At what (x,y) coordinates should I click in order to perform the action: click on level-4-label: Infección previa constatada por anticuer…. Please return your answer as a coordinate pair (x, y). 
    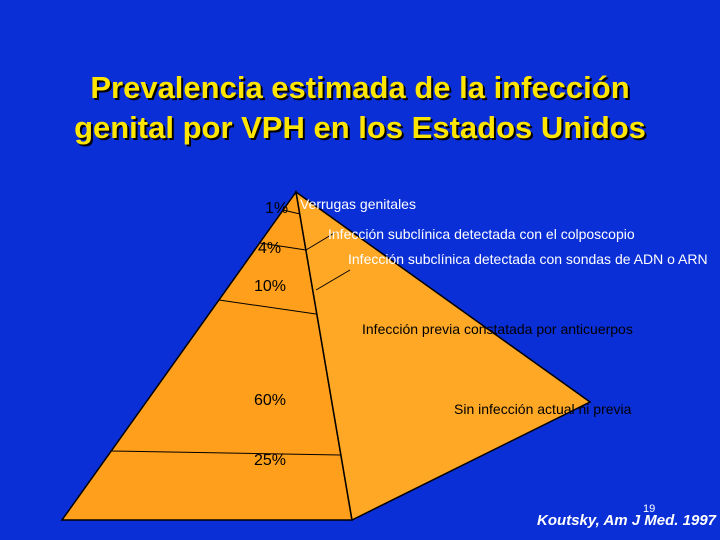
    Looking at the image, I should click on (497, 329).